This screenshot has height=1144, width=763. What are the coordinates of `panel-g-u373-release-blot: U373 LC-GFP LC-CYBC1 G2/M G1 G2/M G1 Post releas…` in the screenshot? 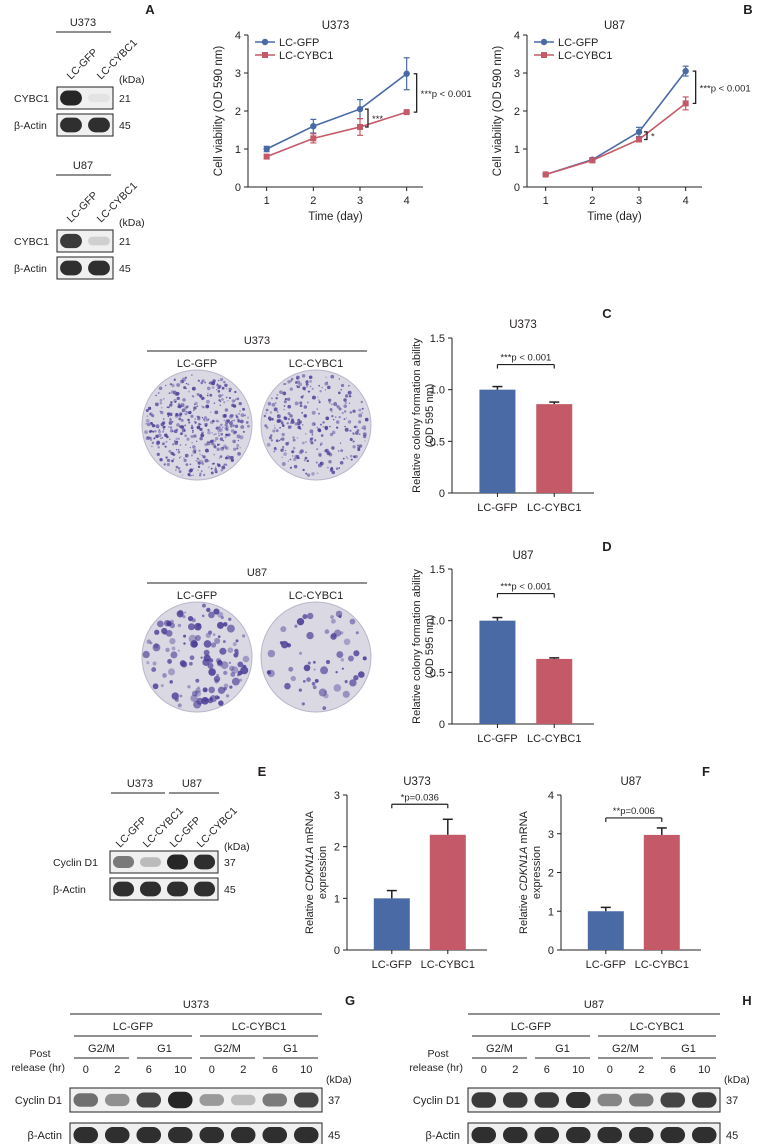 It's located at (181, 1071).